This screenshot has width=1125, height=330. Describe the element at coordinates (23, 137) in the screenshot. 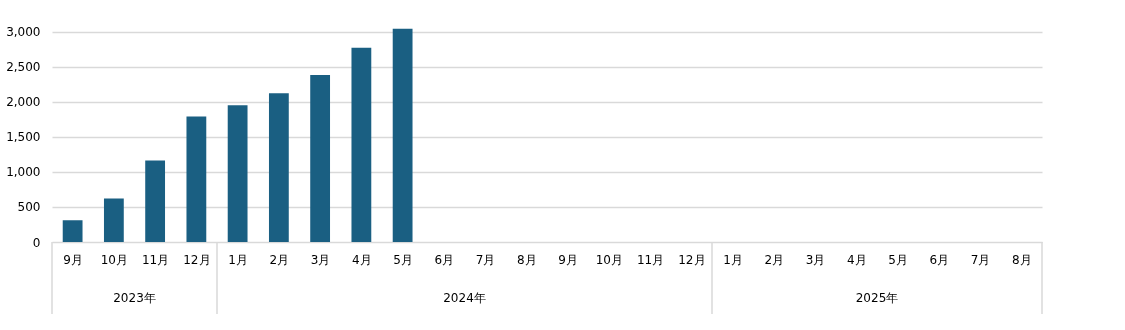

I see `y-tick-label: 1,500` at that location.